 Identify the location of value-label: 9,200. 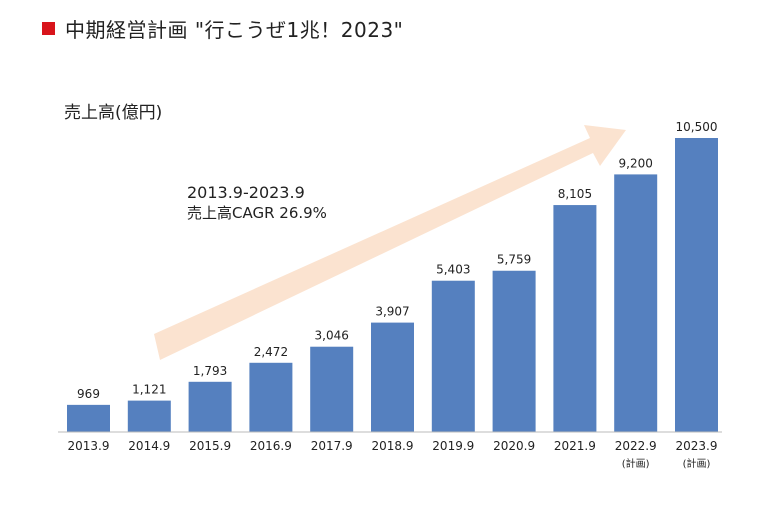
(636, 163).